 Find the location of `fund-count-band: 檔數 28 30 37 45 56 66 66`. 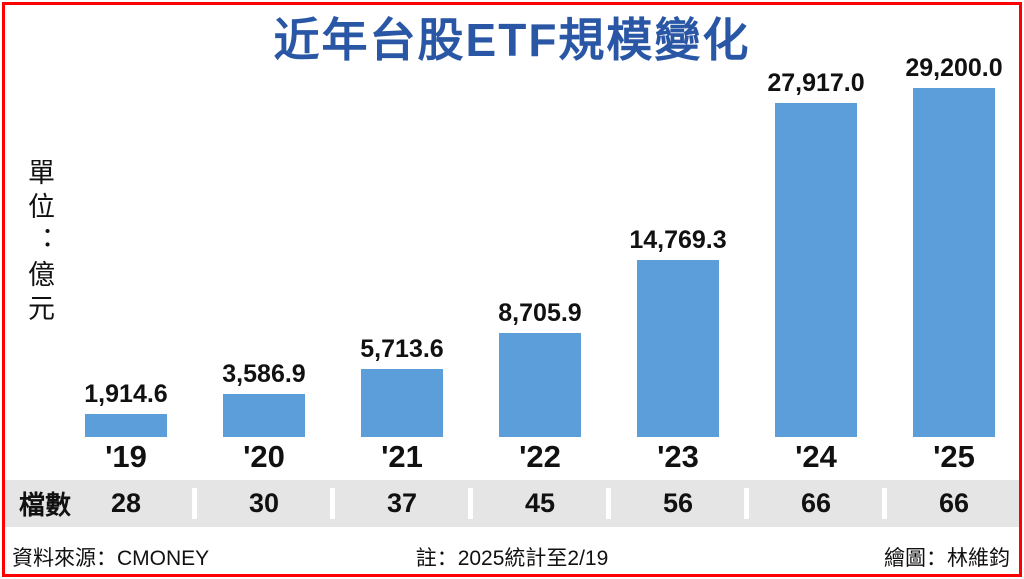

fund-count-band: 檔數 28 30 37 45 56 66 66 is located at coordinates (512, 503).